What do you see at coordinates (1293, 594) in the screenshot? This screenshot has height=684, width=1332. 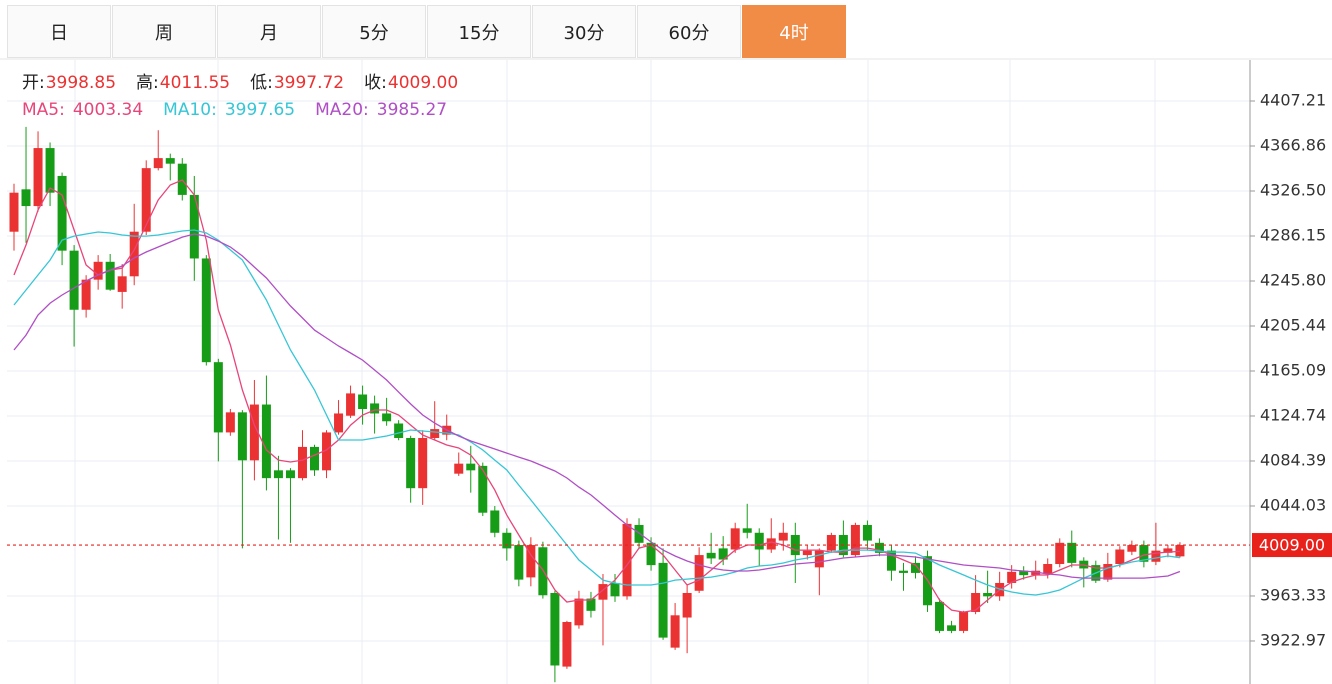 I see `y-tick-label: 3963.33` at bounding box center [1293, 594].